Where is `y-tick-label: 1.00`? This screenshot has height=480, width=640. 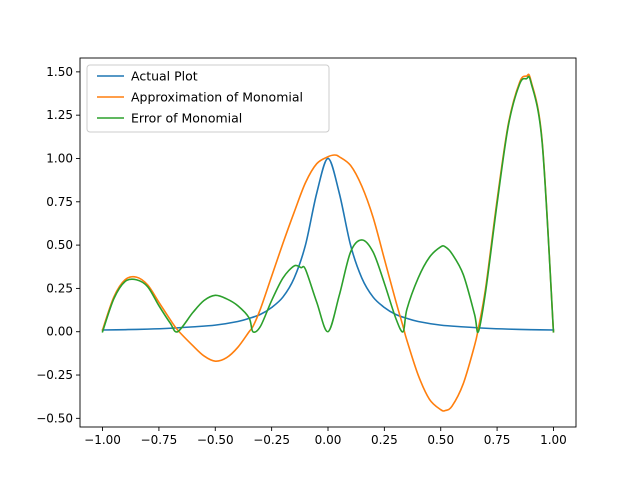
y-tick-label: 1.00 is located at coordinates (59, 158).